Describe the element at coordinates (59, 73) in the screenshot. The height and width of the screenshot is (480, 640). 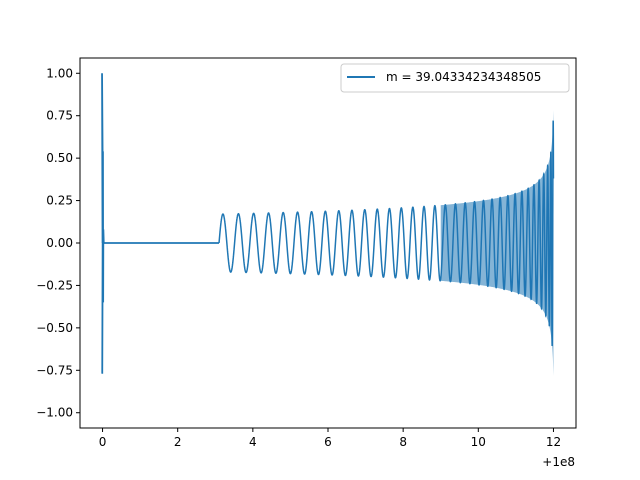
I see `y-tick-label: 1.00` at that location.